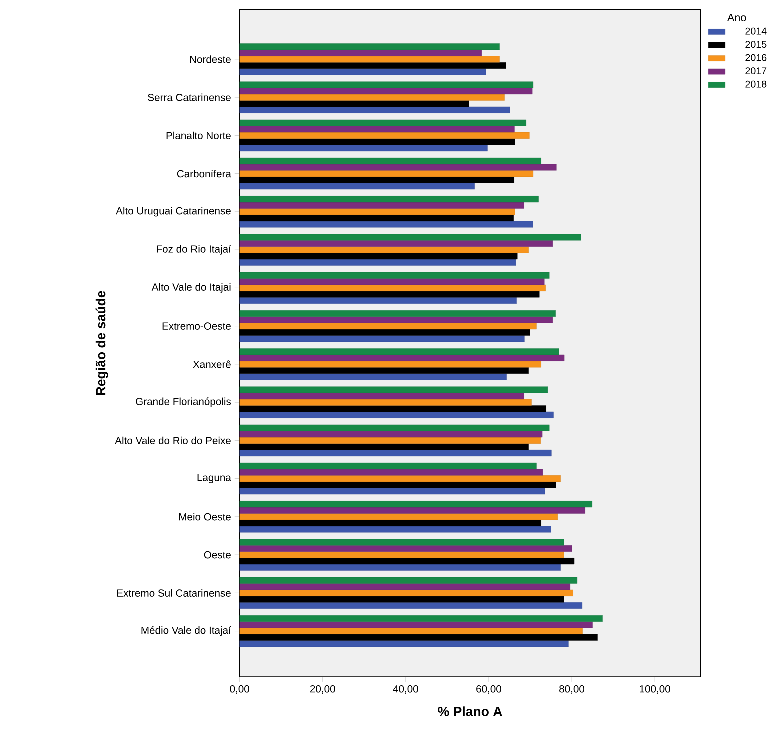 The width and height of the screenshot is (772, 744). Describe the element at coordinates (489, 689) in the screenshot. I see `x-tick-label: 60,00` at that location.